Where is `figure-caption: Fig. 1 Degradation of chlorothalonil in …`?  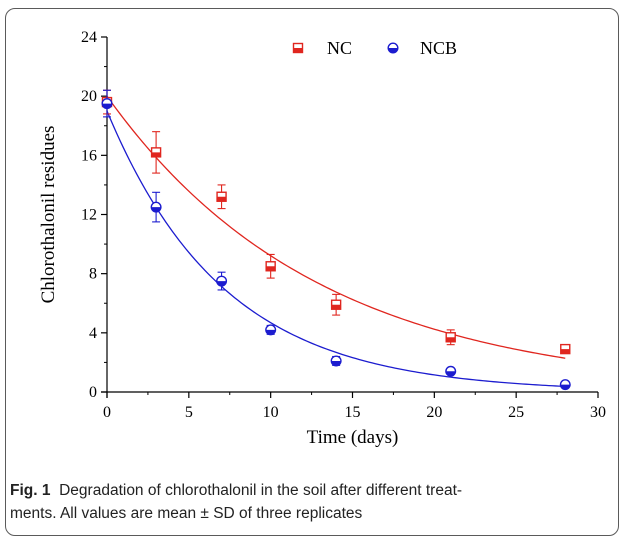
figure-caption: Fig. 1 Degradation of chlorothalonil in … is located at coordinates (310, 502).